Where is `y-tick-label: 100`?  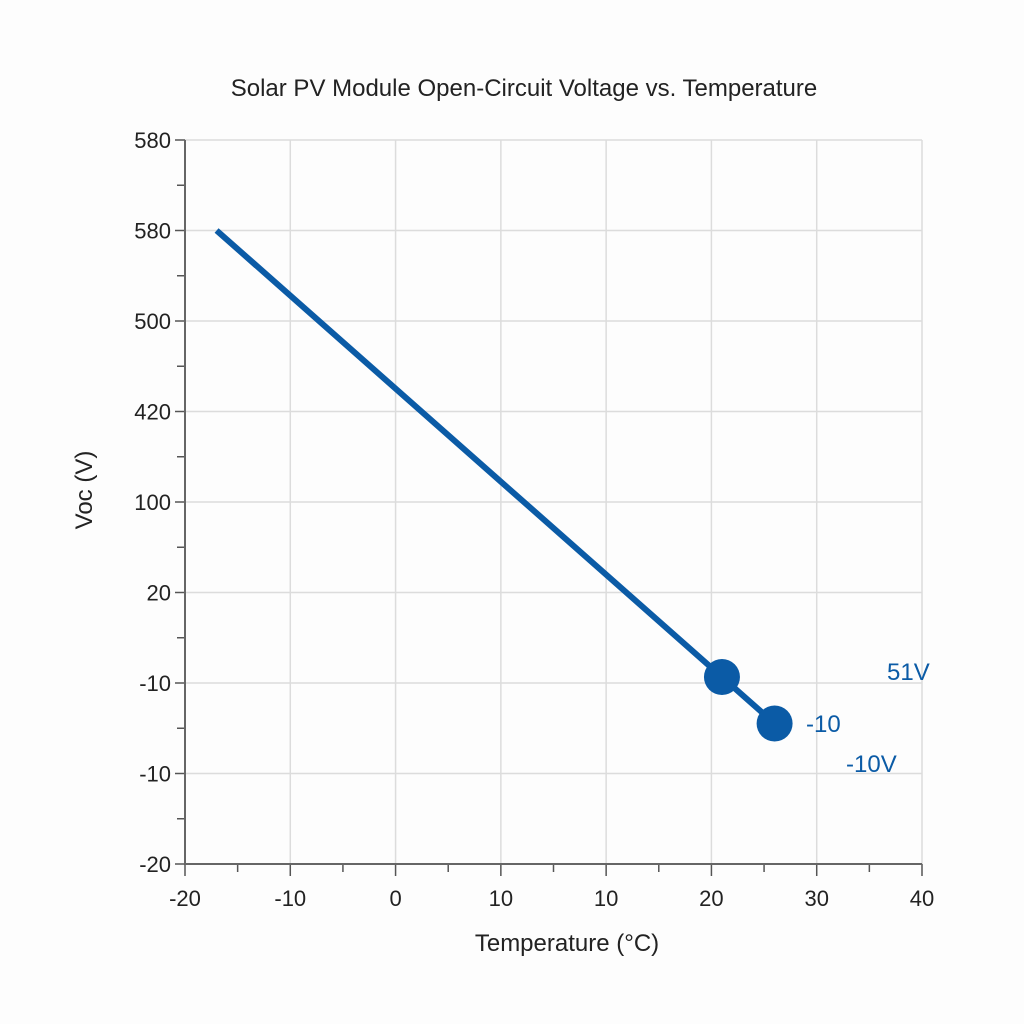 y-tick-label: 100 is located at coordinates (152, 502).